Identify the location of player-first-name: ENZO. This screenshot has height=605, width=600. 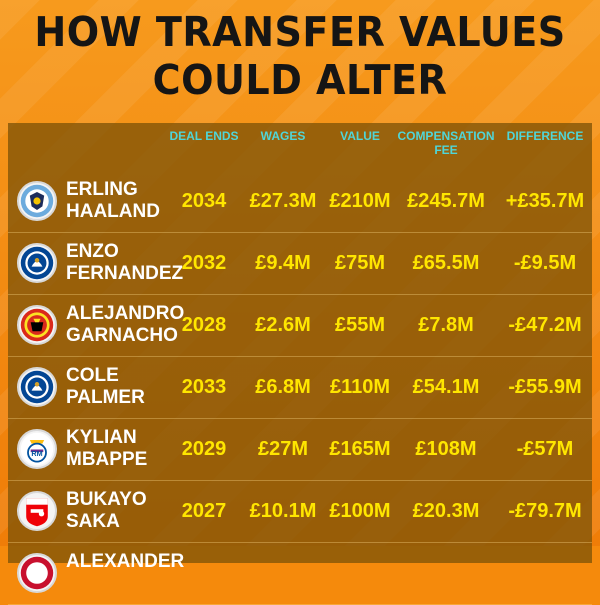
(92, 251).